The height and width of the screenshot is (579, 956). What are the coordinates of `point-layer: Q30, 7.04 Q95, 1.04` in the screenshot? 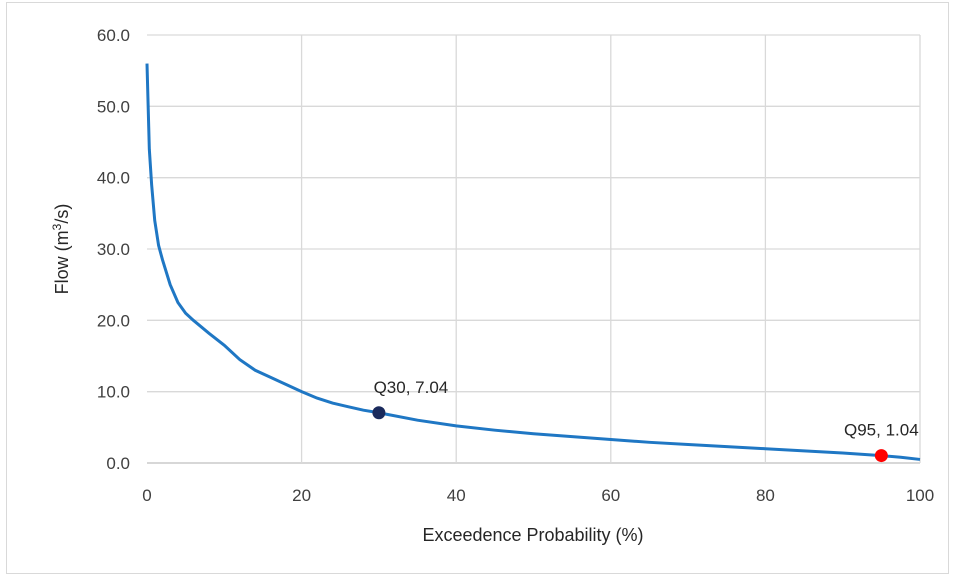 It's located at (645, 420).